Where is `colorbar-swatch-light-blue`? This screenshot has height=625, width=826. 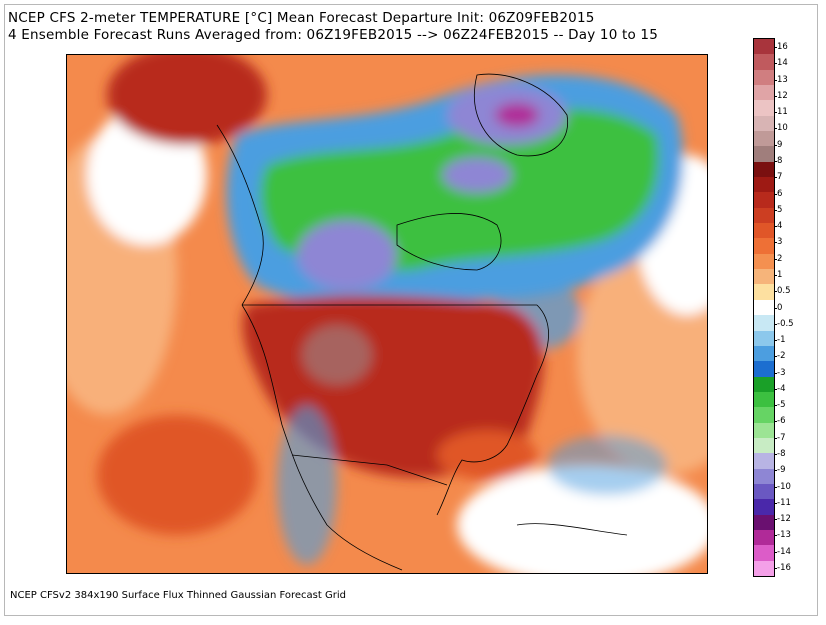 colorbar-swatch-light-blue is located at coordinates (764, 338).